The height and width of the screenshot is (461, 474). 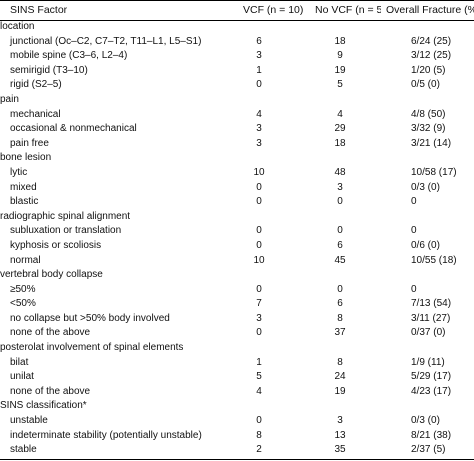 I want to click on factor-cell: blastic, so click(x=24, y=202).